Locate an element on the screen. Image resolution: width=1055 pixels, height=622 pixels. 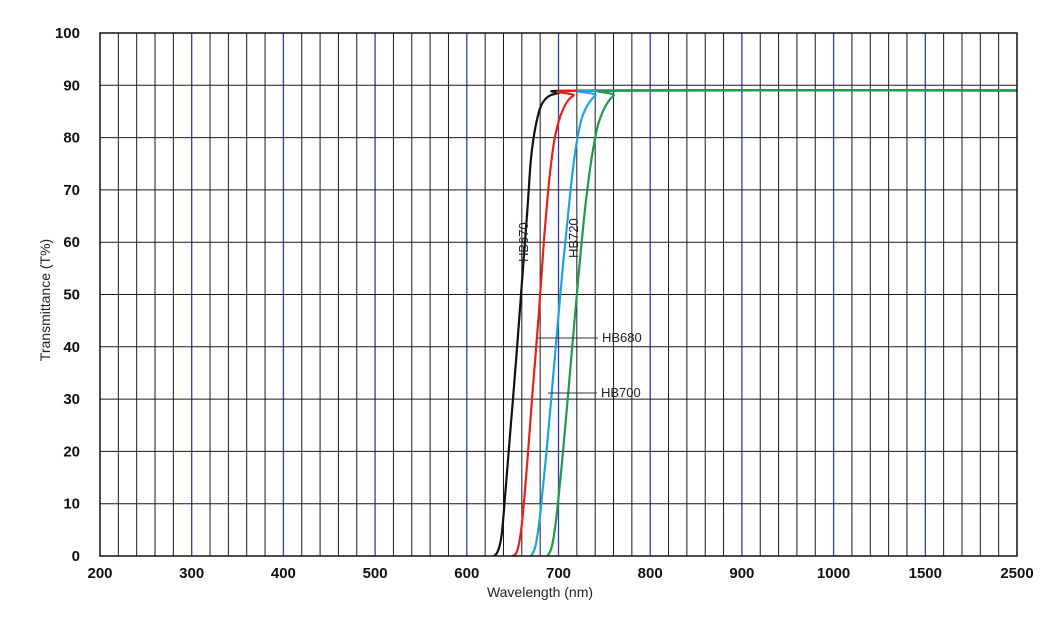
series-label-hb680: HB680 is located at coordinates (622, 337).